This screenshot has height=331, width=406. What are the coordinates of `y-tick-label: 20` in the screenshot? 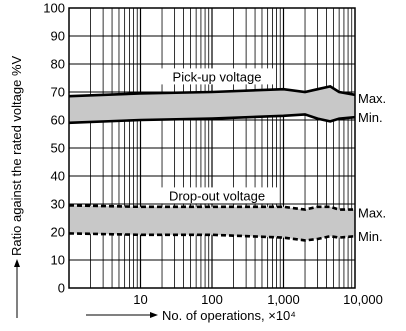 It's located at (58, 232).